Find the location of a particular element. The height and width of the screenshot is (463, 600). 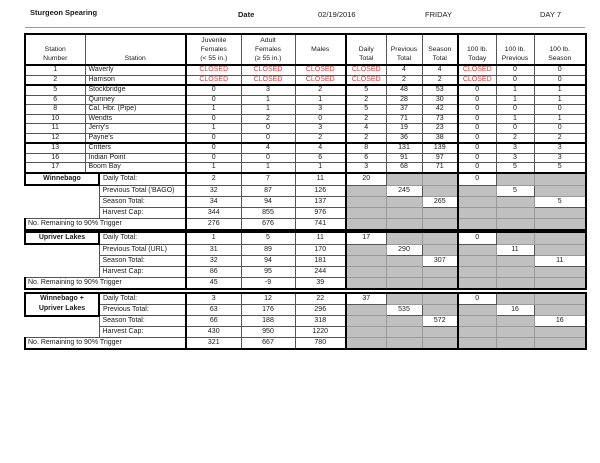

summary-row: Season Total: 66 188 318 572 16 is located at coordinates (306, 321).